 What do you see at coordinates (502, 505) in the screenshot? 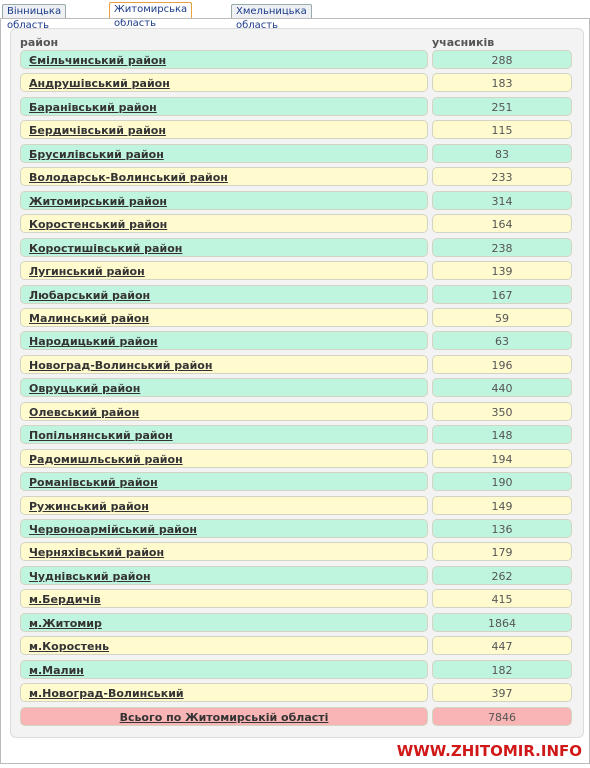
I see `participants: 149` at bounding box center [502, 505].